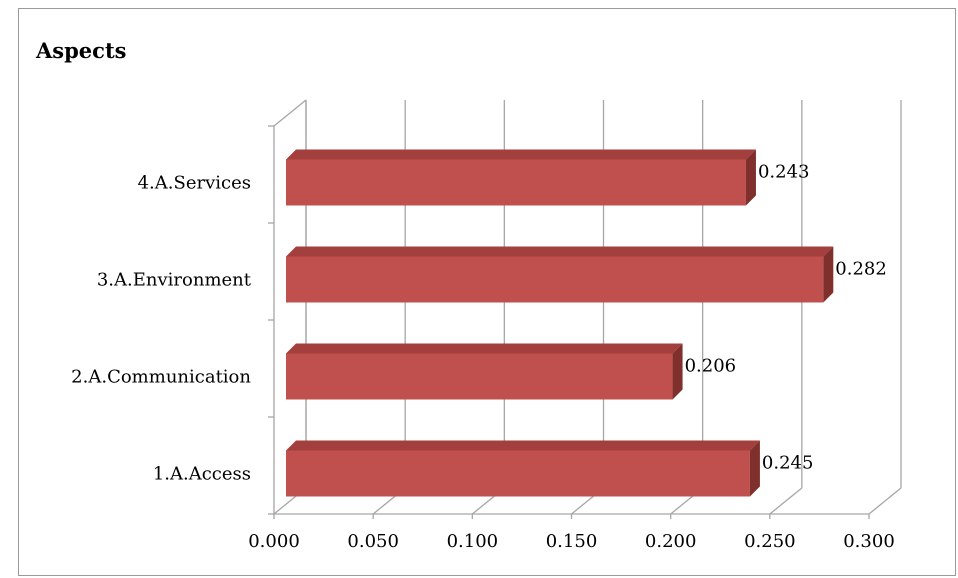 This screenshot has height=578, width=958. I want to click on data-label: 0.282, so click(861, 269).